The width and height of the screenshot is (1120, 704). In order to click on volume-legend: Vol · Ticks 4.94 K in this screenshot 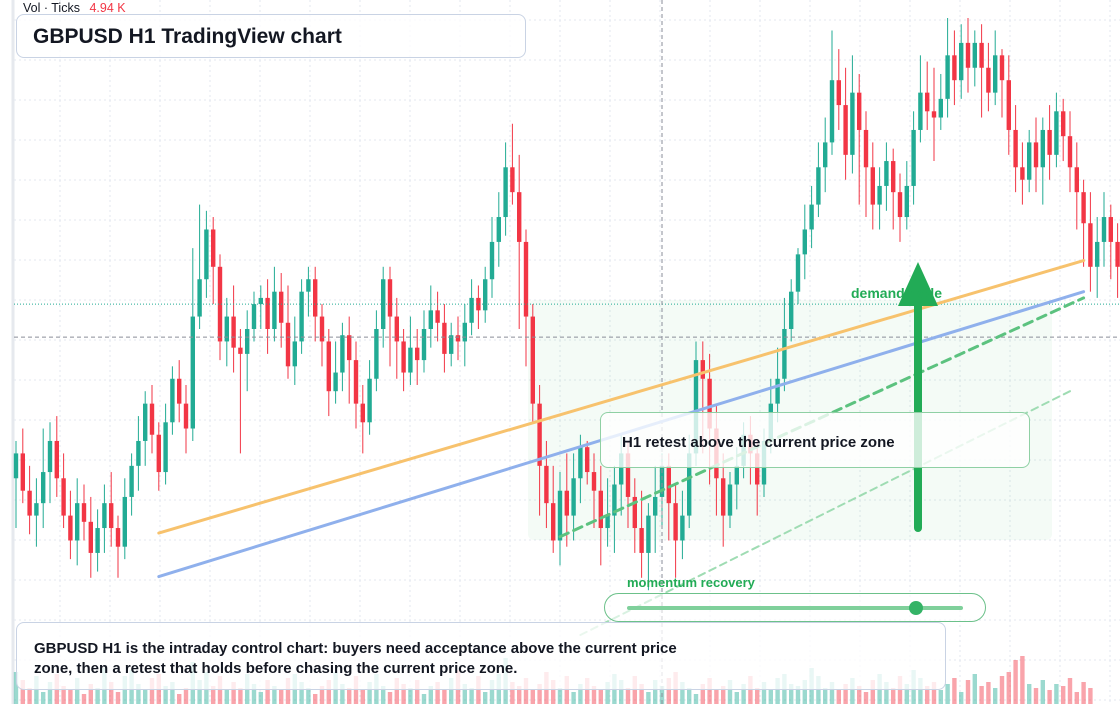, I will do `click(74, 8)`.